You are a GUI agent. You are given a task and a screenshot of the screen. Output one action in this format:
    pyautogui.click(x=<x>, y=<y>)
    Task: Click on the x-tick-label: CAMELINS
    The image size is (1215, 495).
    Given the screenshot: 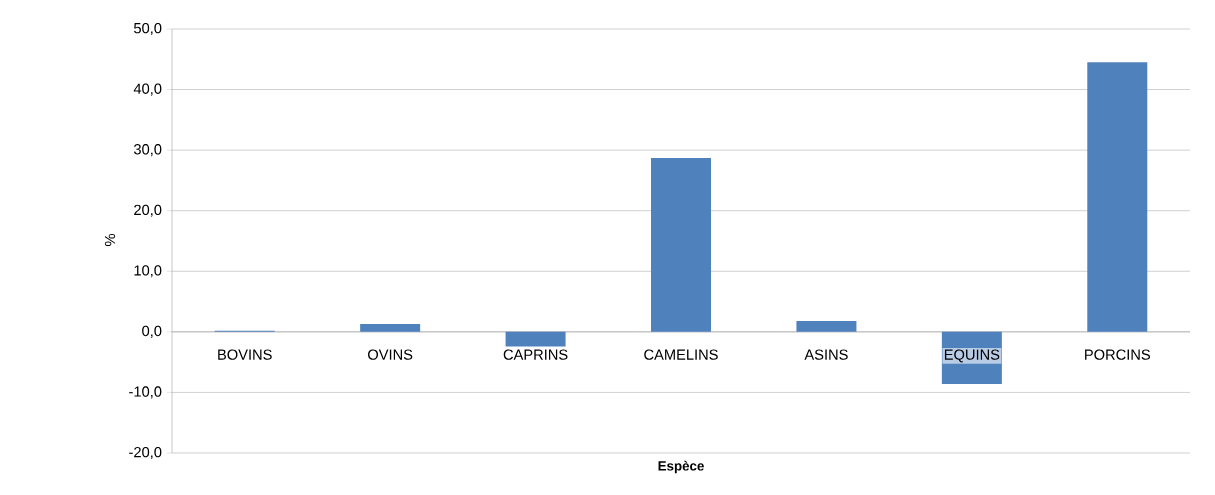 What is the action you would take?
    pyautogui.click(x=681, y=354)
    